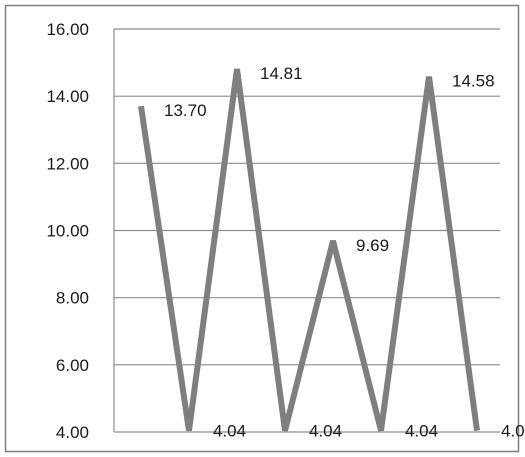 The height and width of the screenshot is (457, 525). What do you see at coordinates (67, 29) in the screenshot?
I see `y-tick-label: 16.00` at bounding box center [67, 29].